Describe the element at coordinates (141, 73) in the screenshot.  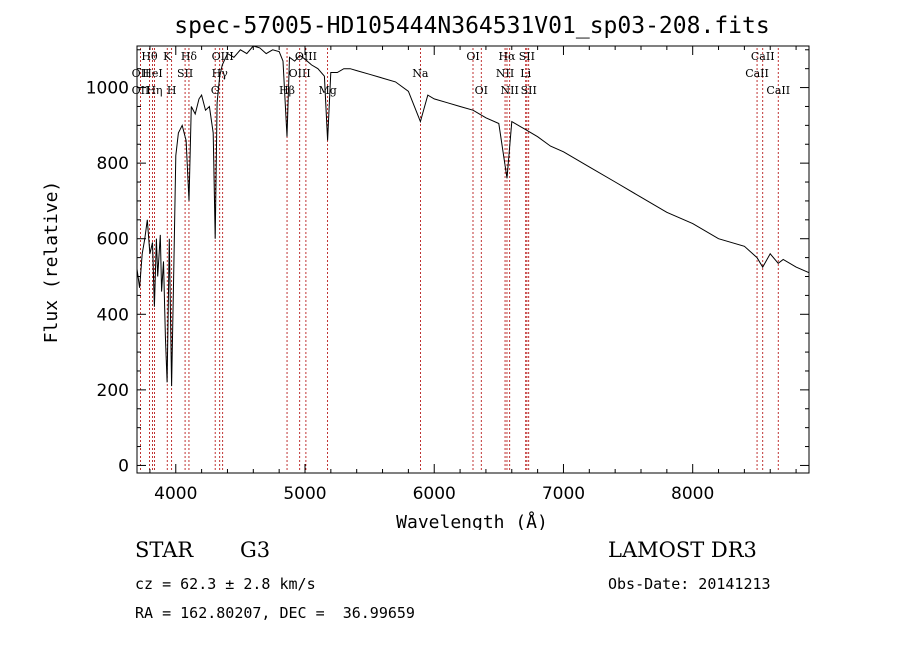
I see `line-label: OII` at that location.